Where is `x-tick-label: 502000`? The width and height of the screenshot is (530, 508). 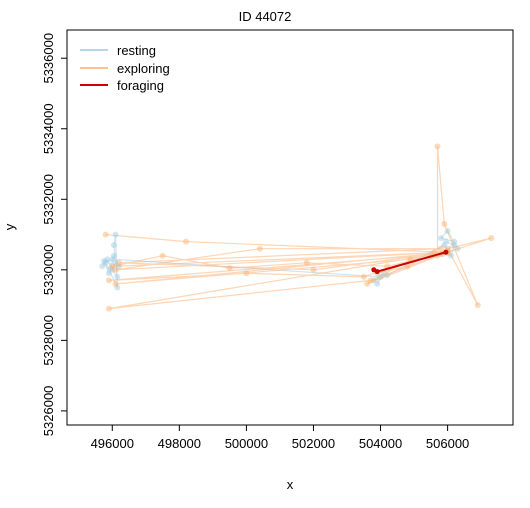
x-tick-label: 502000 is located at coordinates (313, 443).